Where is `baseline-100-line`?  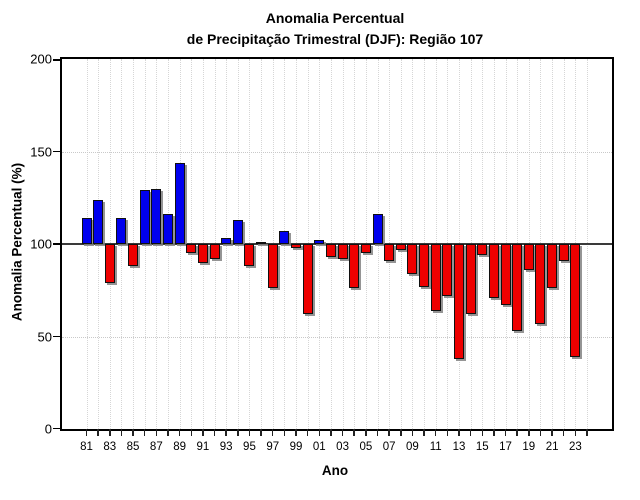
baseline-100-line is located at coordinates (337, 244).